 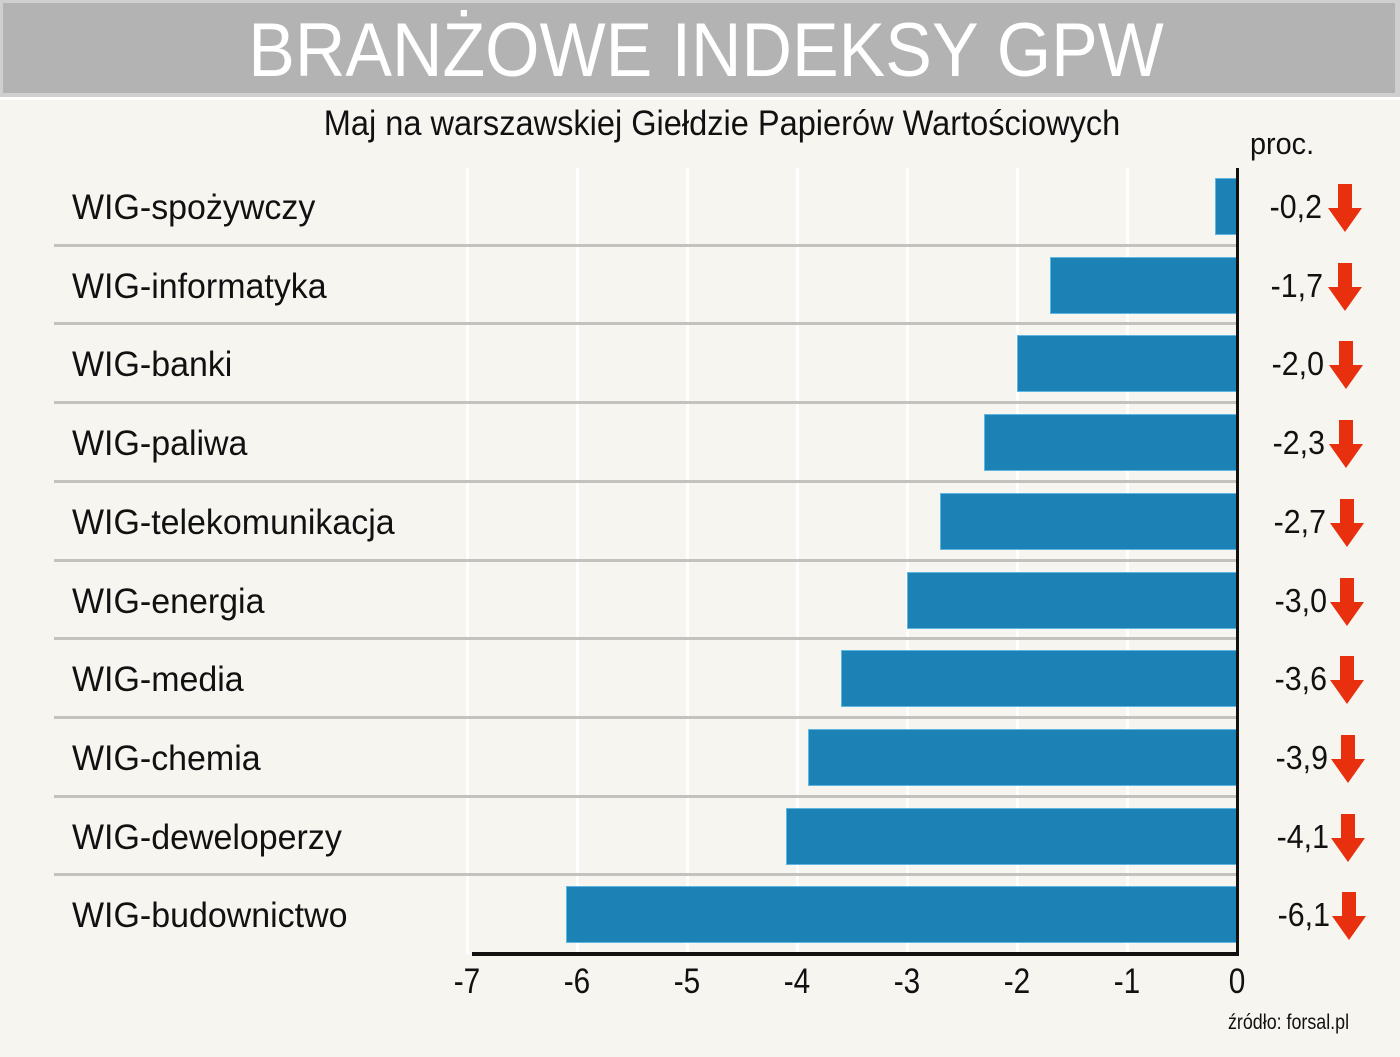 I want to click on category-label: WIG-banki, so click(x=152, y=365).